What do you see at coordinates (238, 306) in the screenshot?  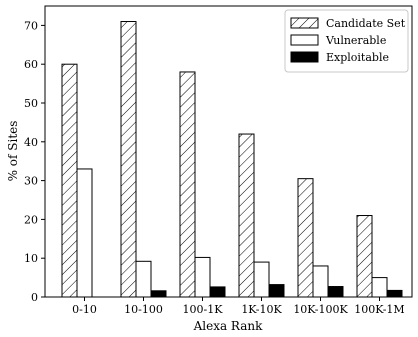 I see `x-axis: 0-10 10-100 100-1K 1K-10K 10K-100K 100K-1M` at bounding box center [238, 306].